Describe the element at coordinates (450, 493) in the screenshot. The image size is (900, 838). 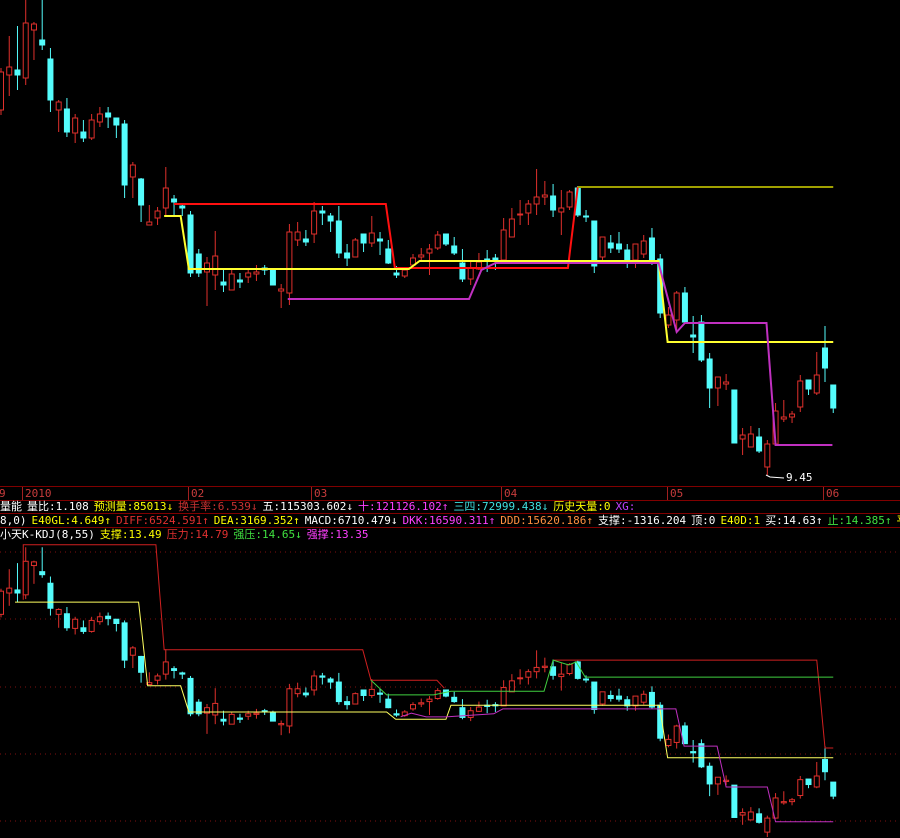
I see `time-axis: 9 2010 02 03 04 05 06` at that location.